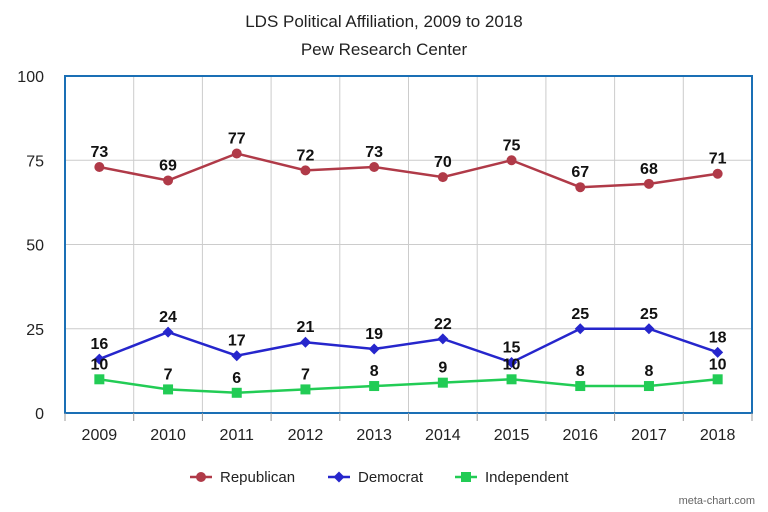 This screenshot has width=768, height=512. Describe the element at coordinates (408, 170) in the screenshot. I see `republican-series-line` at that location.